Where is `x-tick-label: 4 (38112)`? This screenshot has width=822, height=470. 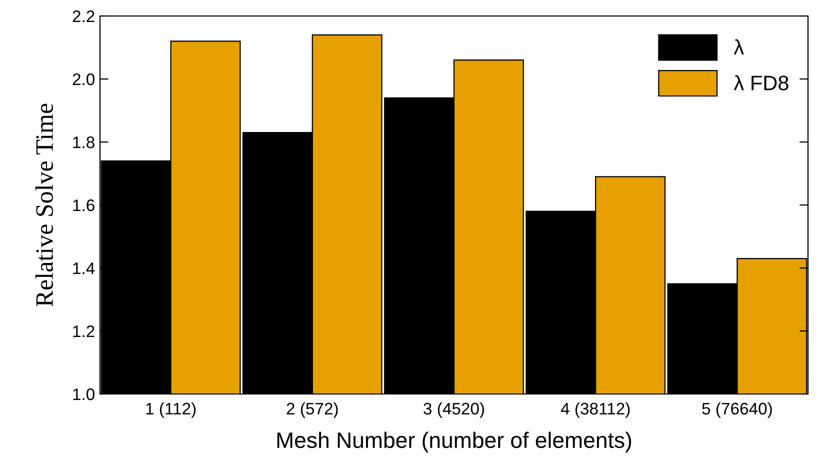
x-tick-label: 4 (38112) is located at coordinates (595, 410).